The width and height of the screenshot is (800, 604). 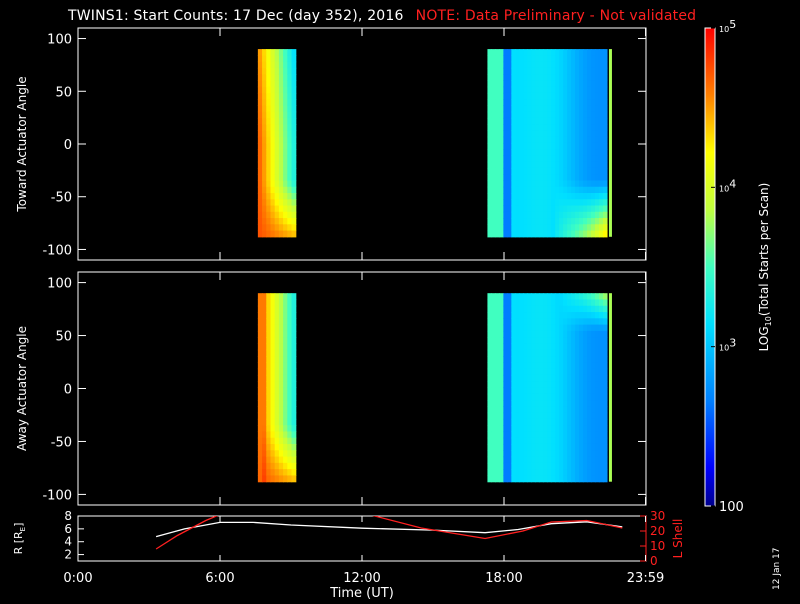 I want to click on colorbar-label-log: LOG, so click(x=764, y=338).